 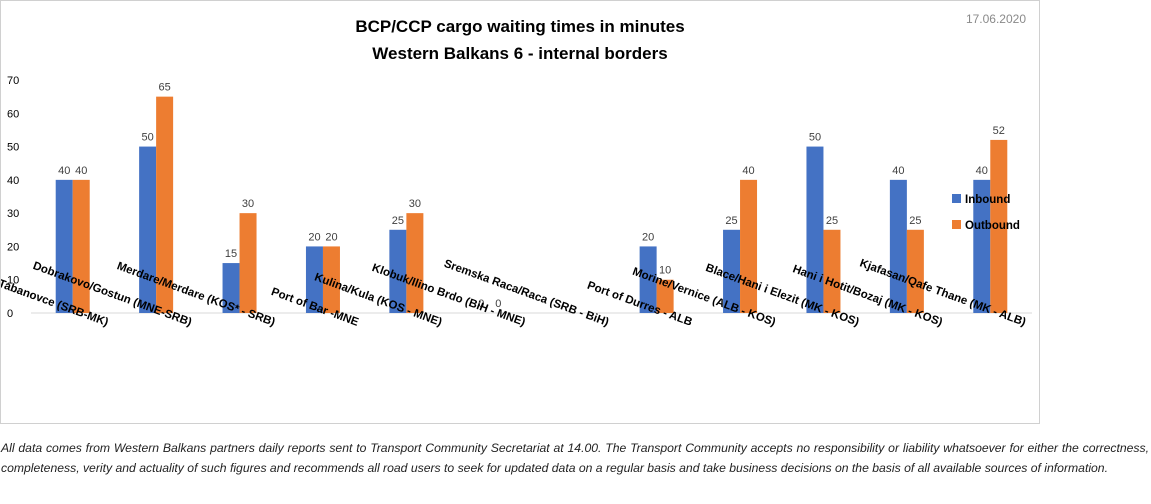 I want to click on legend-swatch-inbound, so click(x=956, y=198).